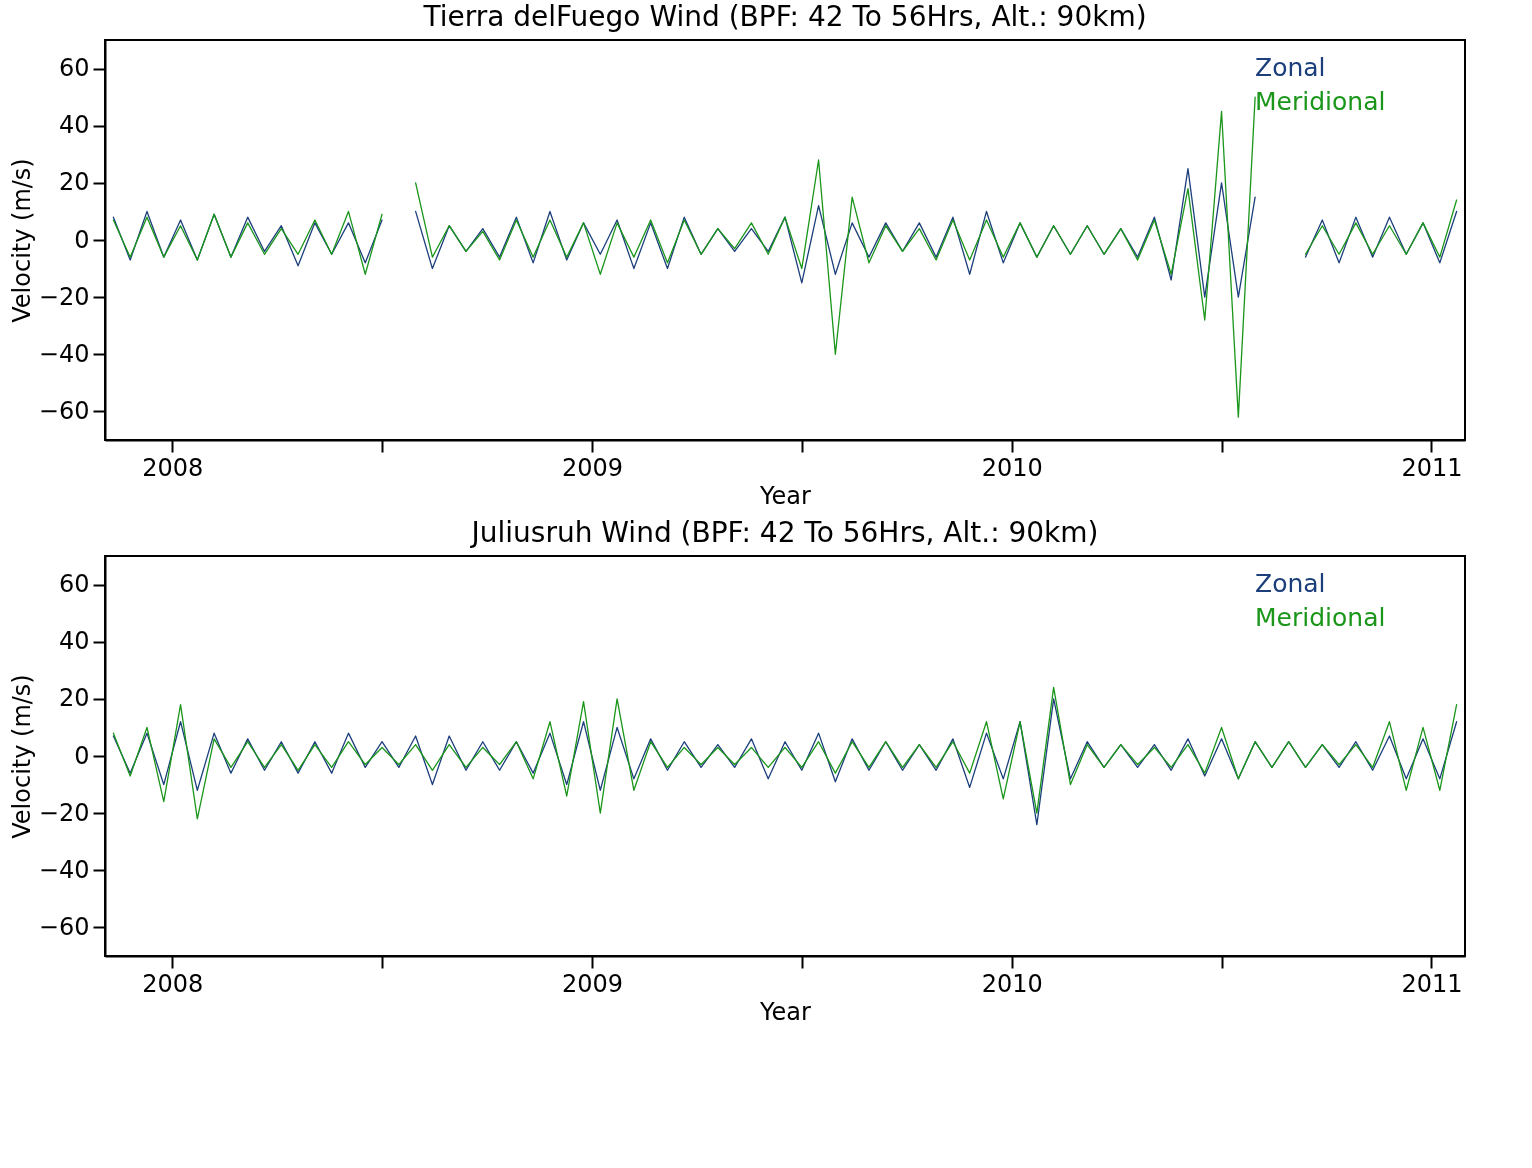  I want to click on chart-title: Juliusruh Wind (BPF: 42 To 56Hrs, Alt.: 90km), so click(784, 532).